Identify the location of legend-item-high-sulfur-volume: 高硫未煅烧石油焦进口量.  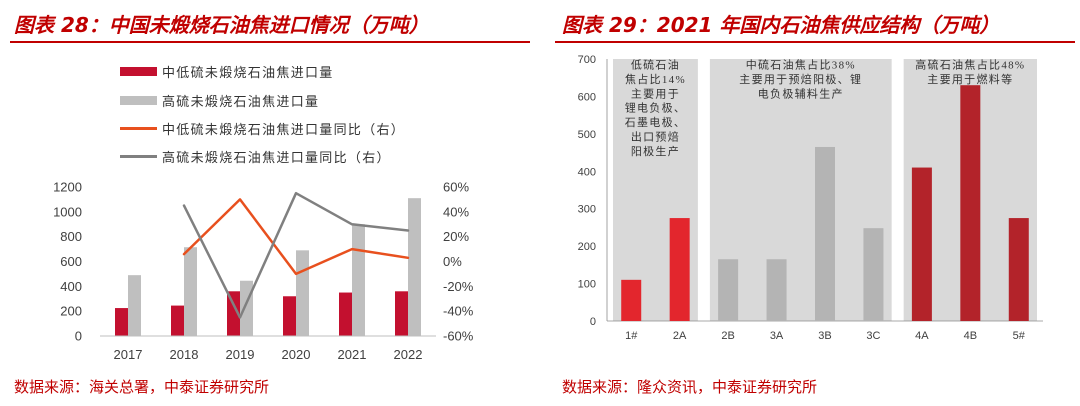
(219, 100).